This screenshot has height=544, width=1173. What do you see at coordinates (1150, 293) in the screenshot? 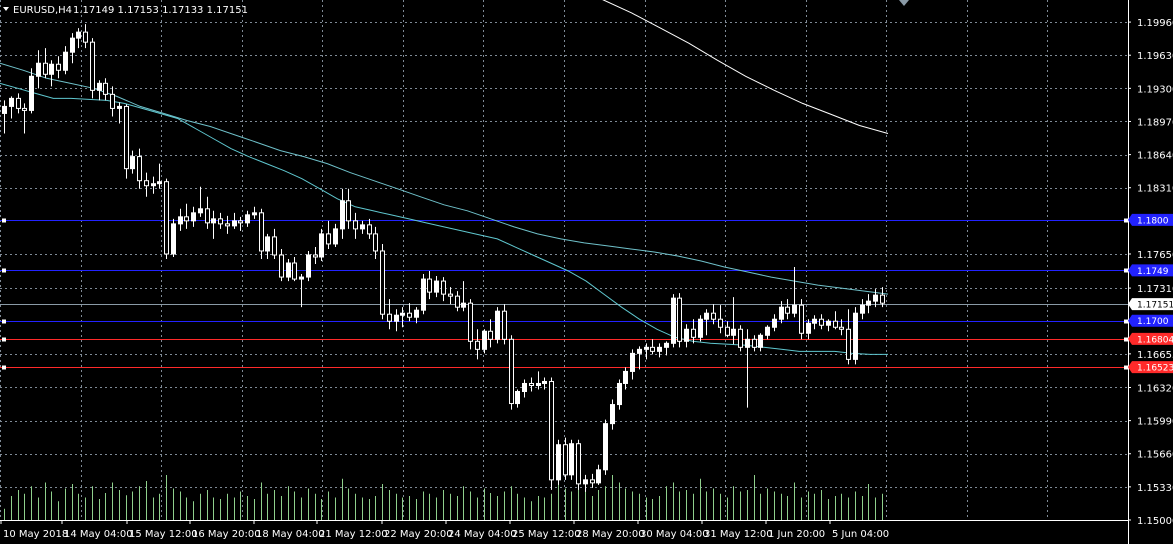
I see `price-tags: 1.1800 1.1749 1.1700 1.16804 1.16523 1.17151` at bounding box center [1150, 293].